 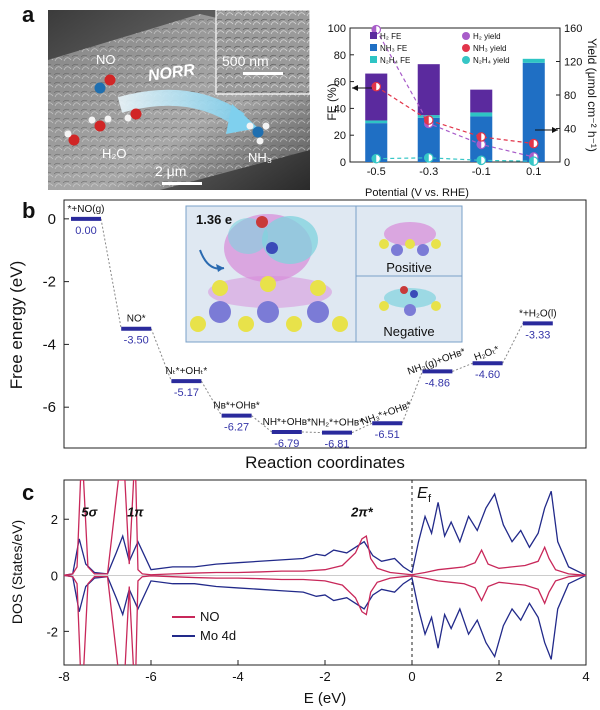 What do you see at coordinates (89, 511) in the screenshot?
I see `peak-label: 5σ` at bounding box center [89, 511].